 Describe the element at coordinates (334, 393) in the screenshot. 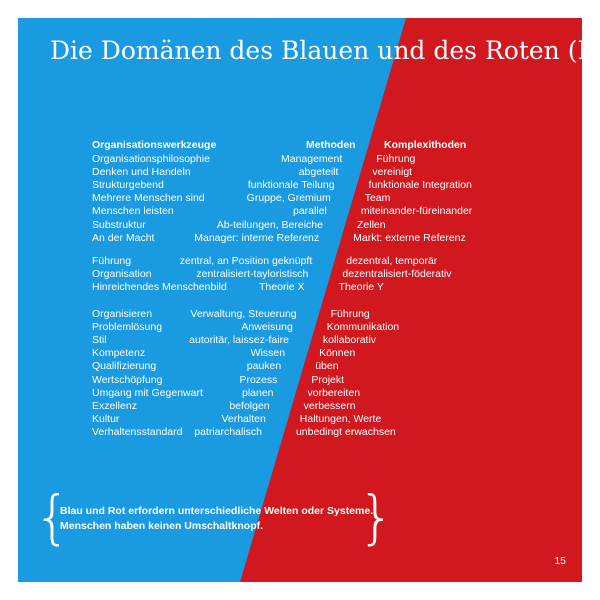

I see `red-value: vorbereiten` at that location.